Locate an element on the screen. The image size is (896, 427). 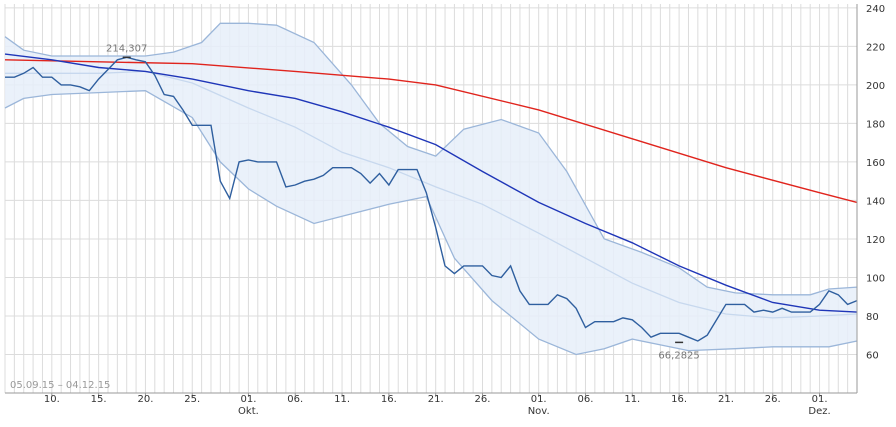
x-tick-label: 15. is located at coordinates (99, 399).